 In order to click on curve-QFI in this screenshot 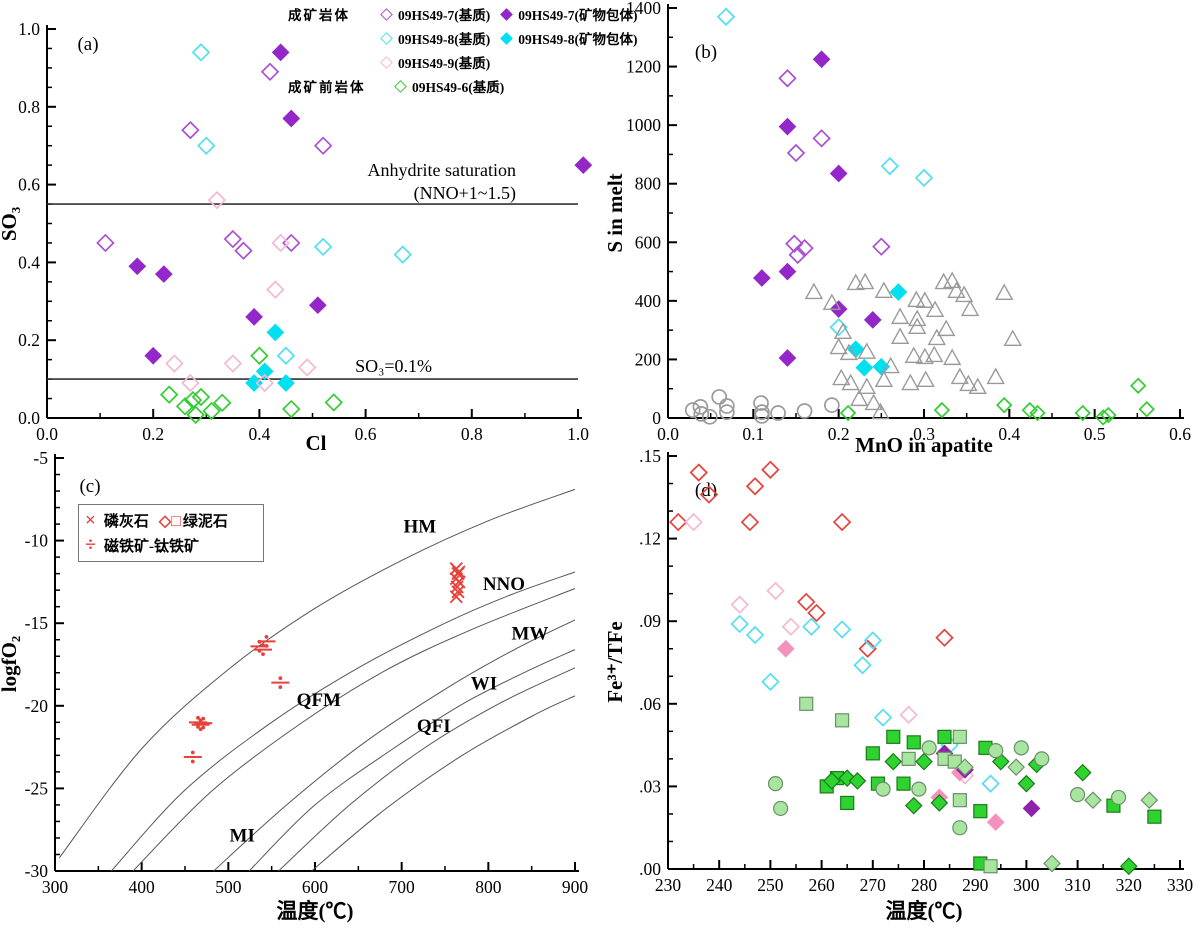, I will do `click(427, 769)`.